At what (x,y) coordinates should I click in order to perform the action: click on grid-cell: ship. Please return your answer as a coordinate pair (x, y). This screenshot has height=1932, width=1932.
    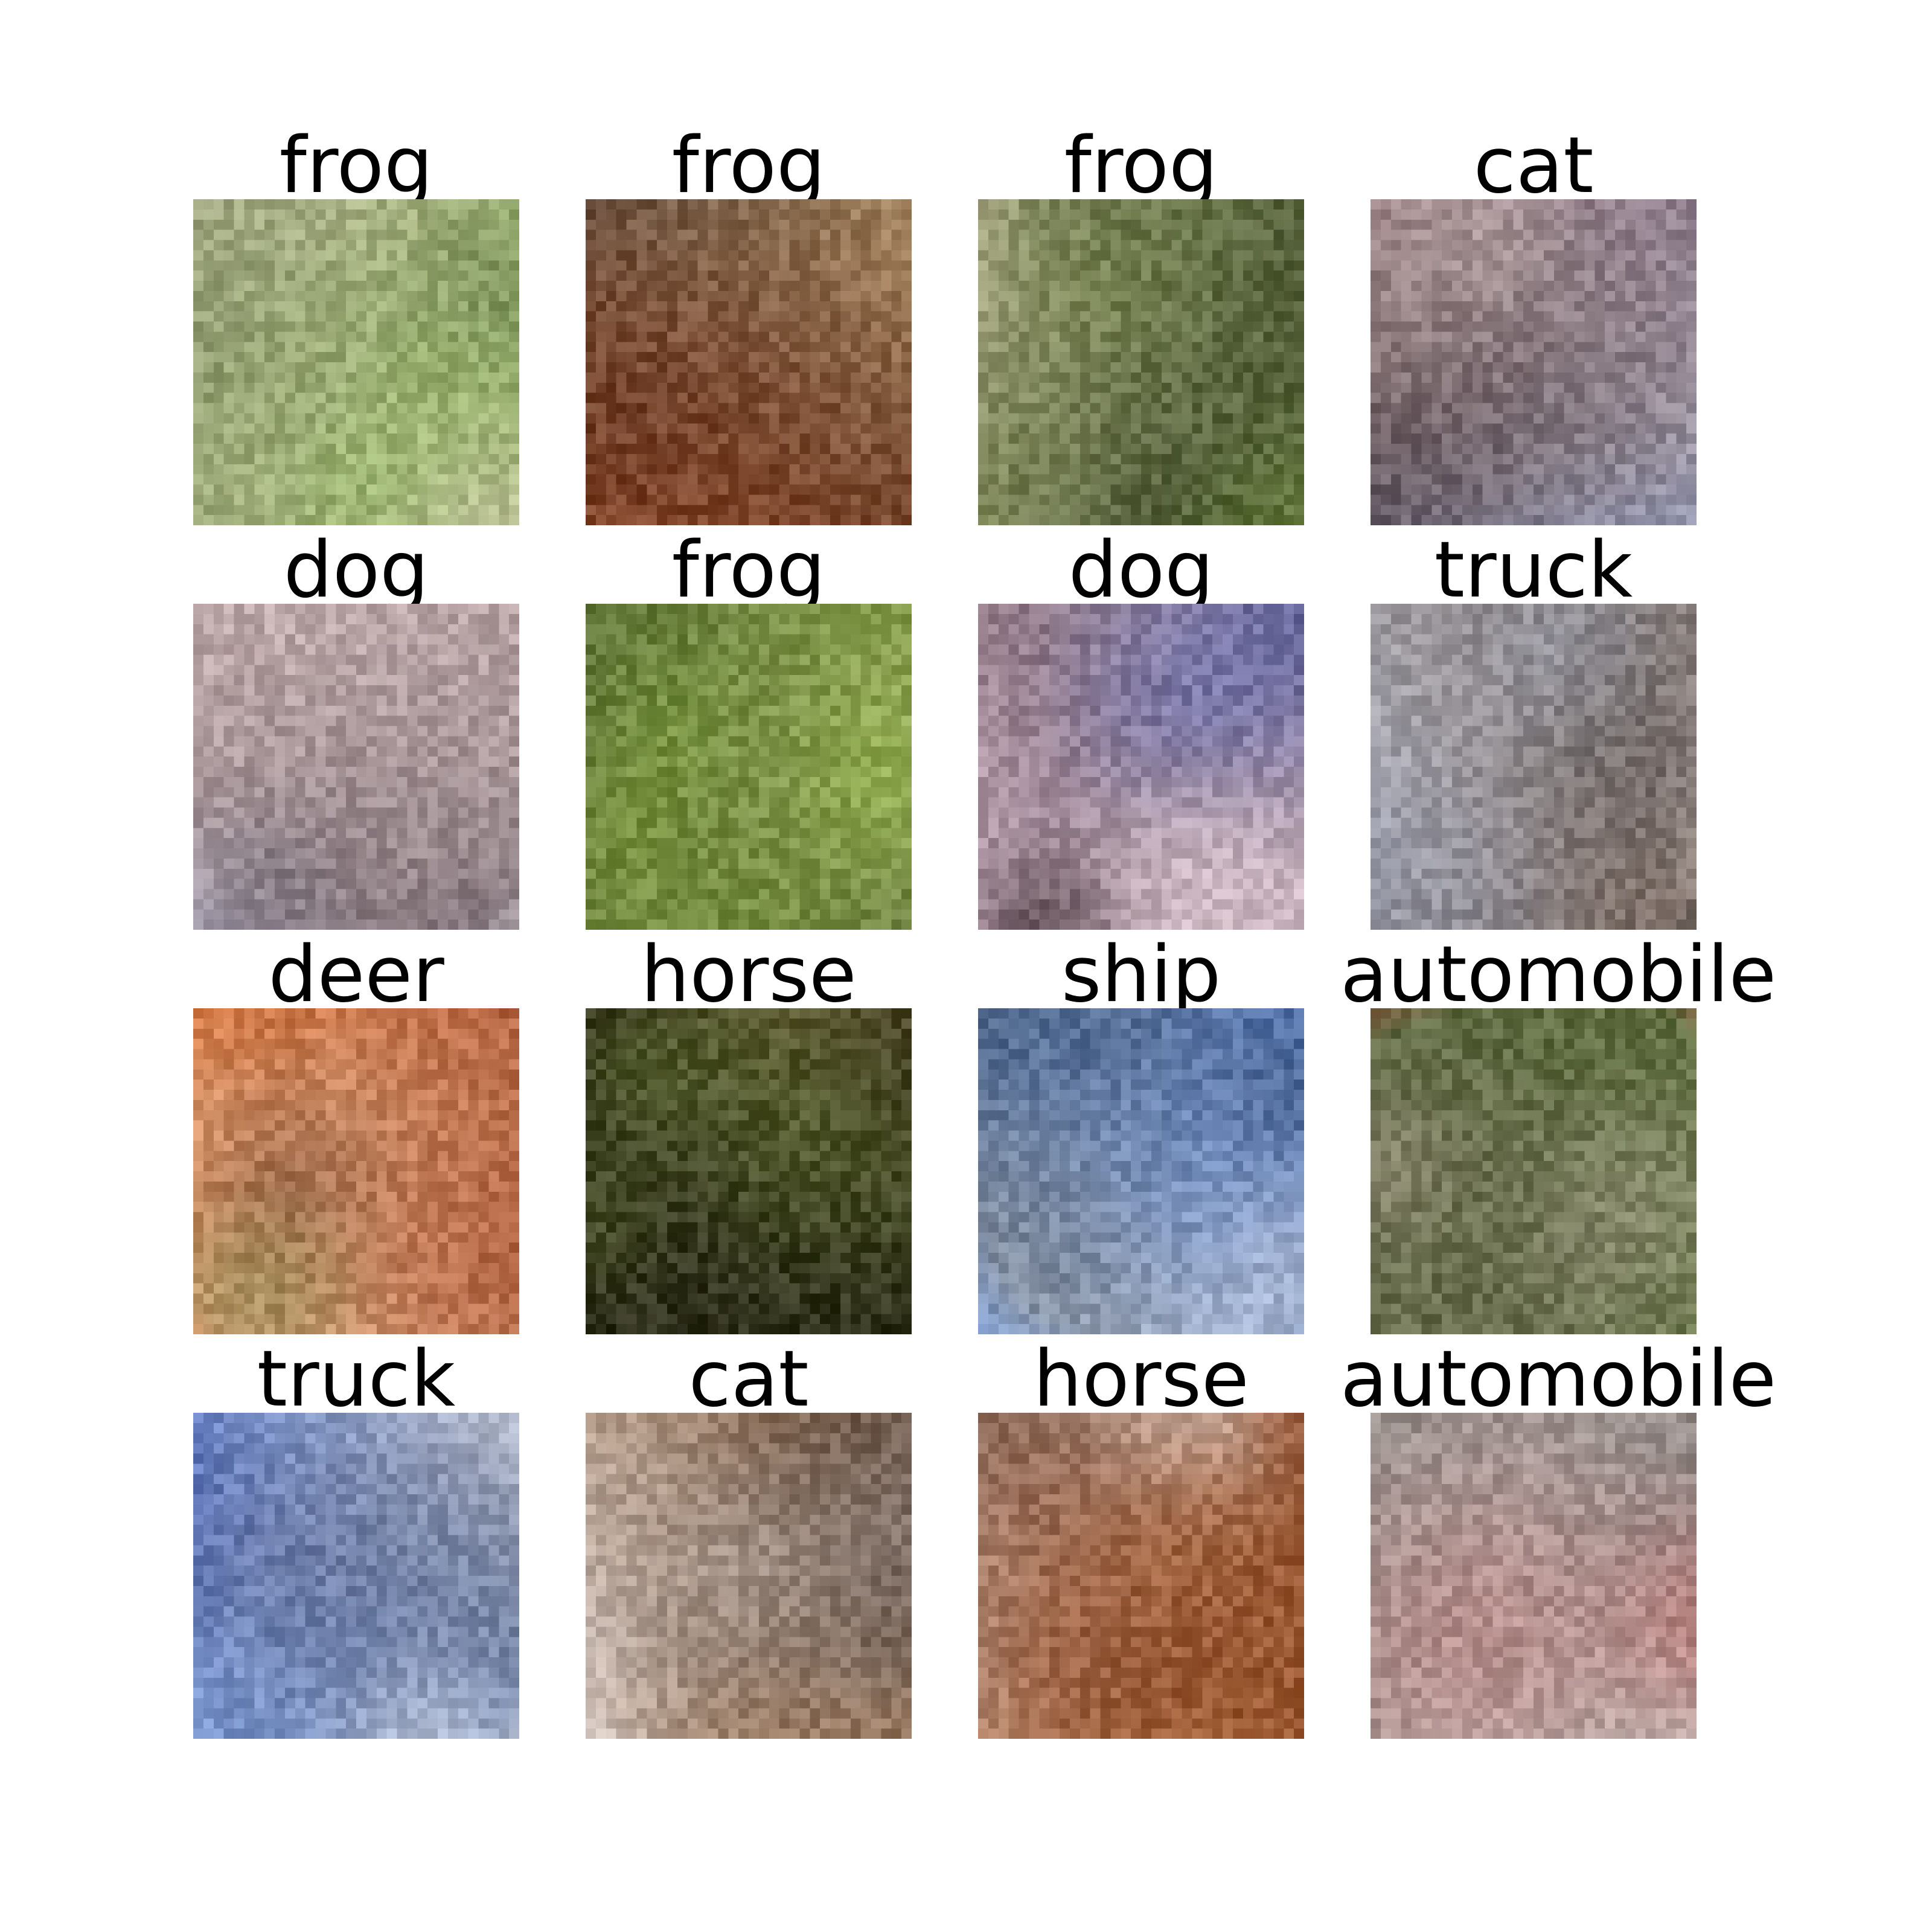
    Looking at the image, I should click on (1141, 1135).